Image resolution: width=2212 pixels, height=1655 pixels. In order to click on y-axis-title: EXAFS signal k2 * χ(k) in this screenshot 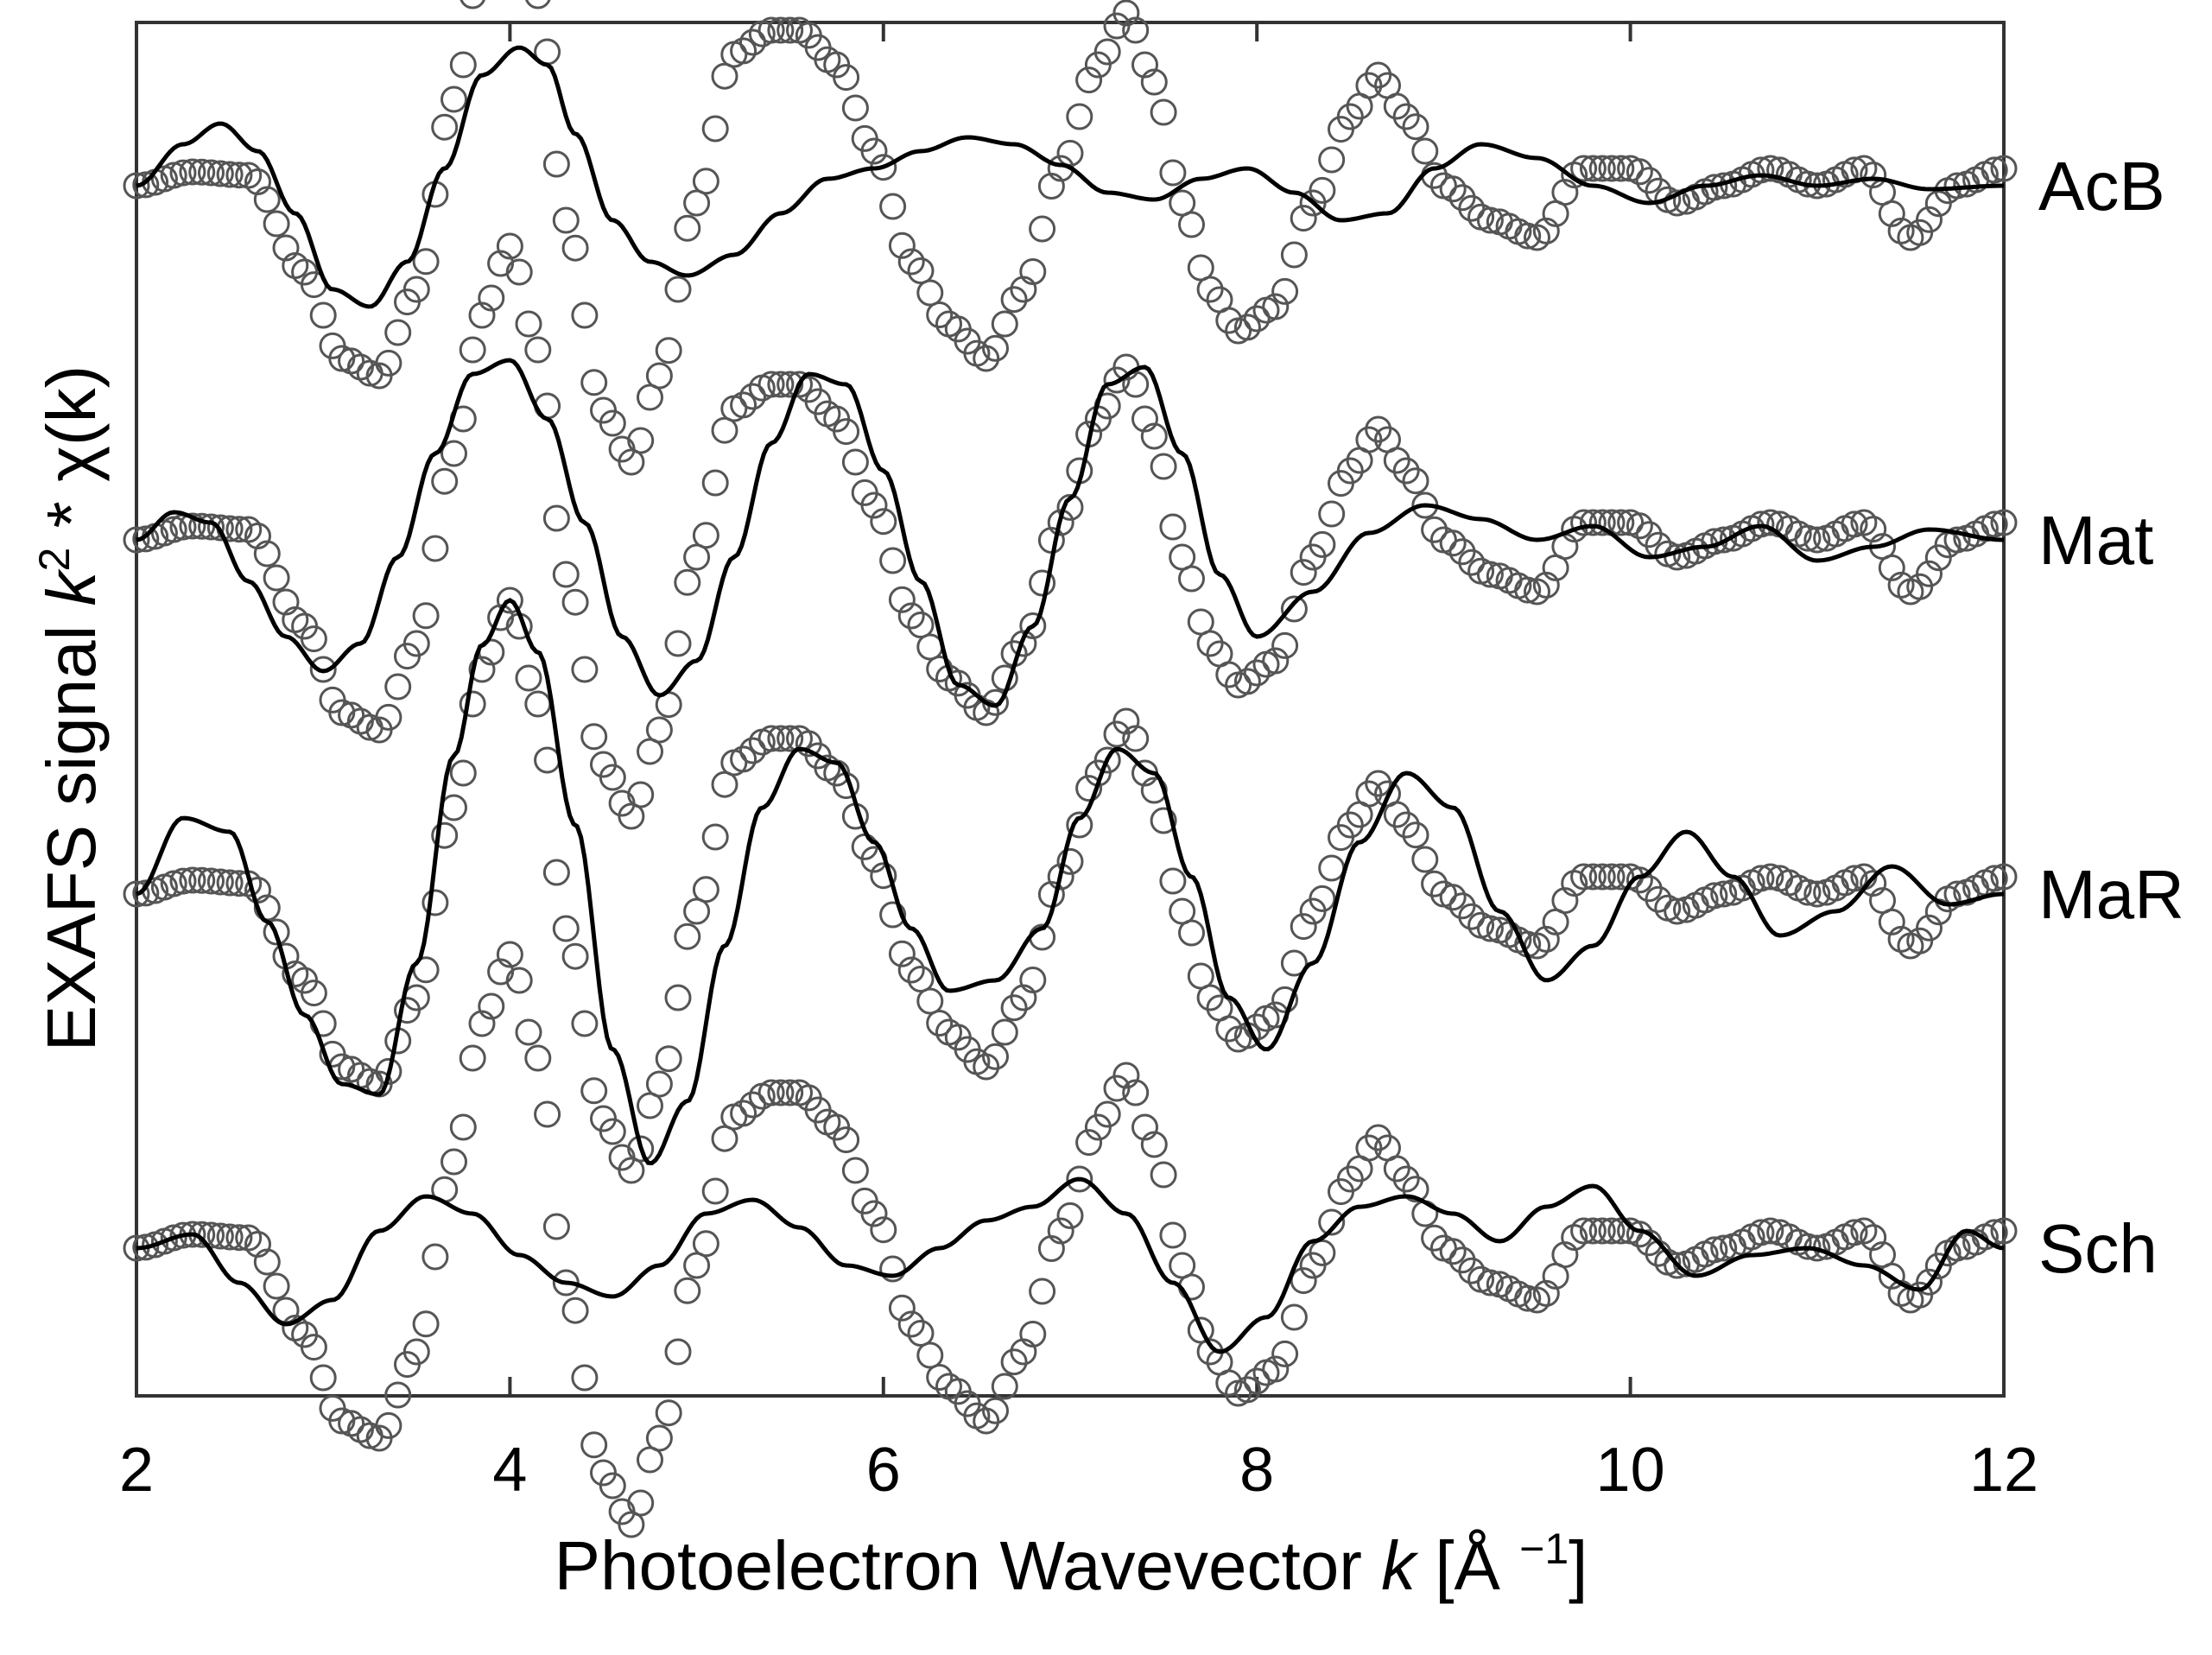, I will do `click(70, 708)`.